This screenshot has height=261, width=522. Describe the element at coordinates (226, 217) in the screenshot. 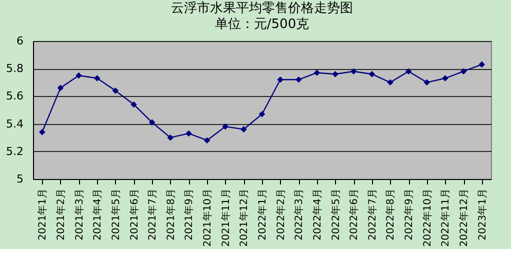

I see `x-tick-label: 2021年11月` at that location.